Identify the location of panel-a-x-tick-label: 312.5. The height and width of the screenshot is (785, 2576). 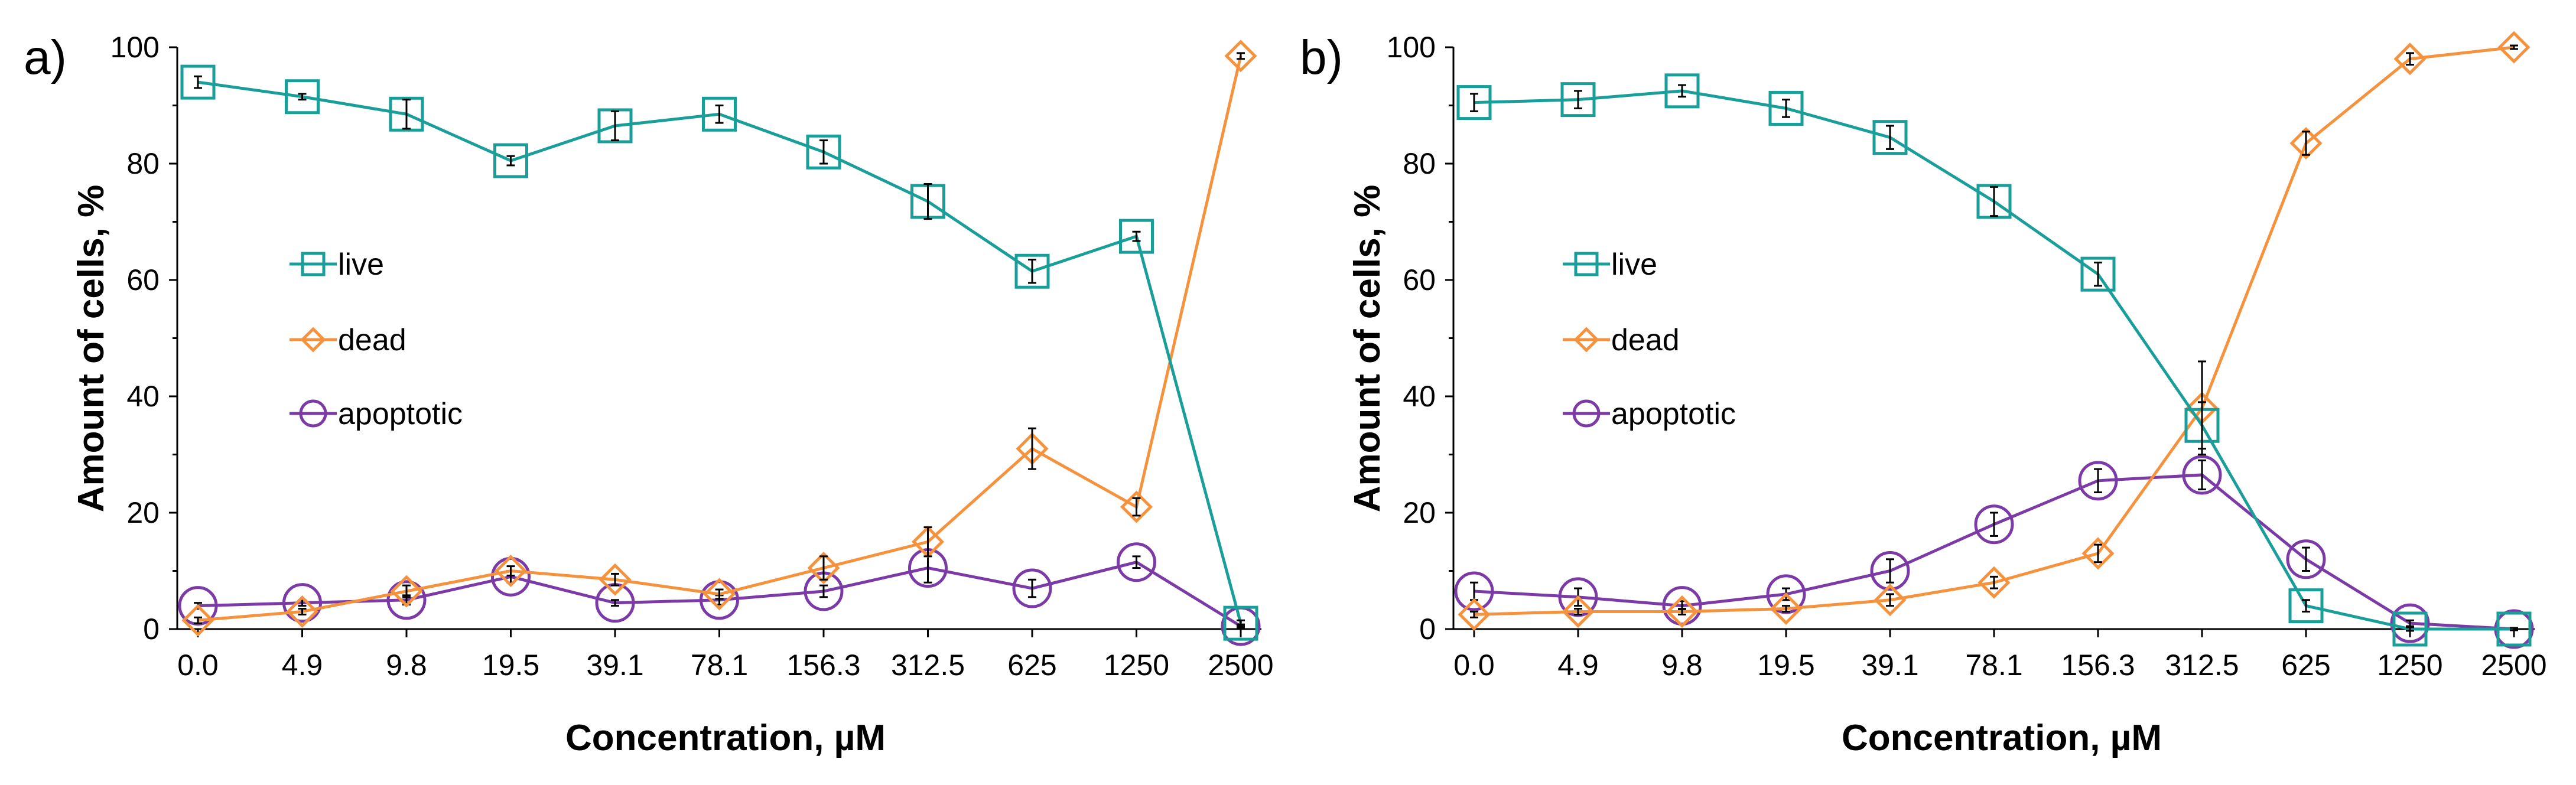
(928, 665).